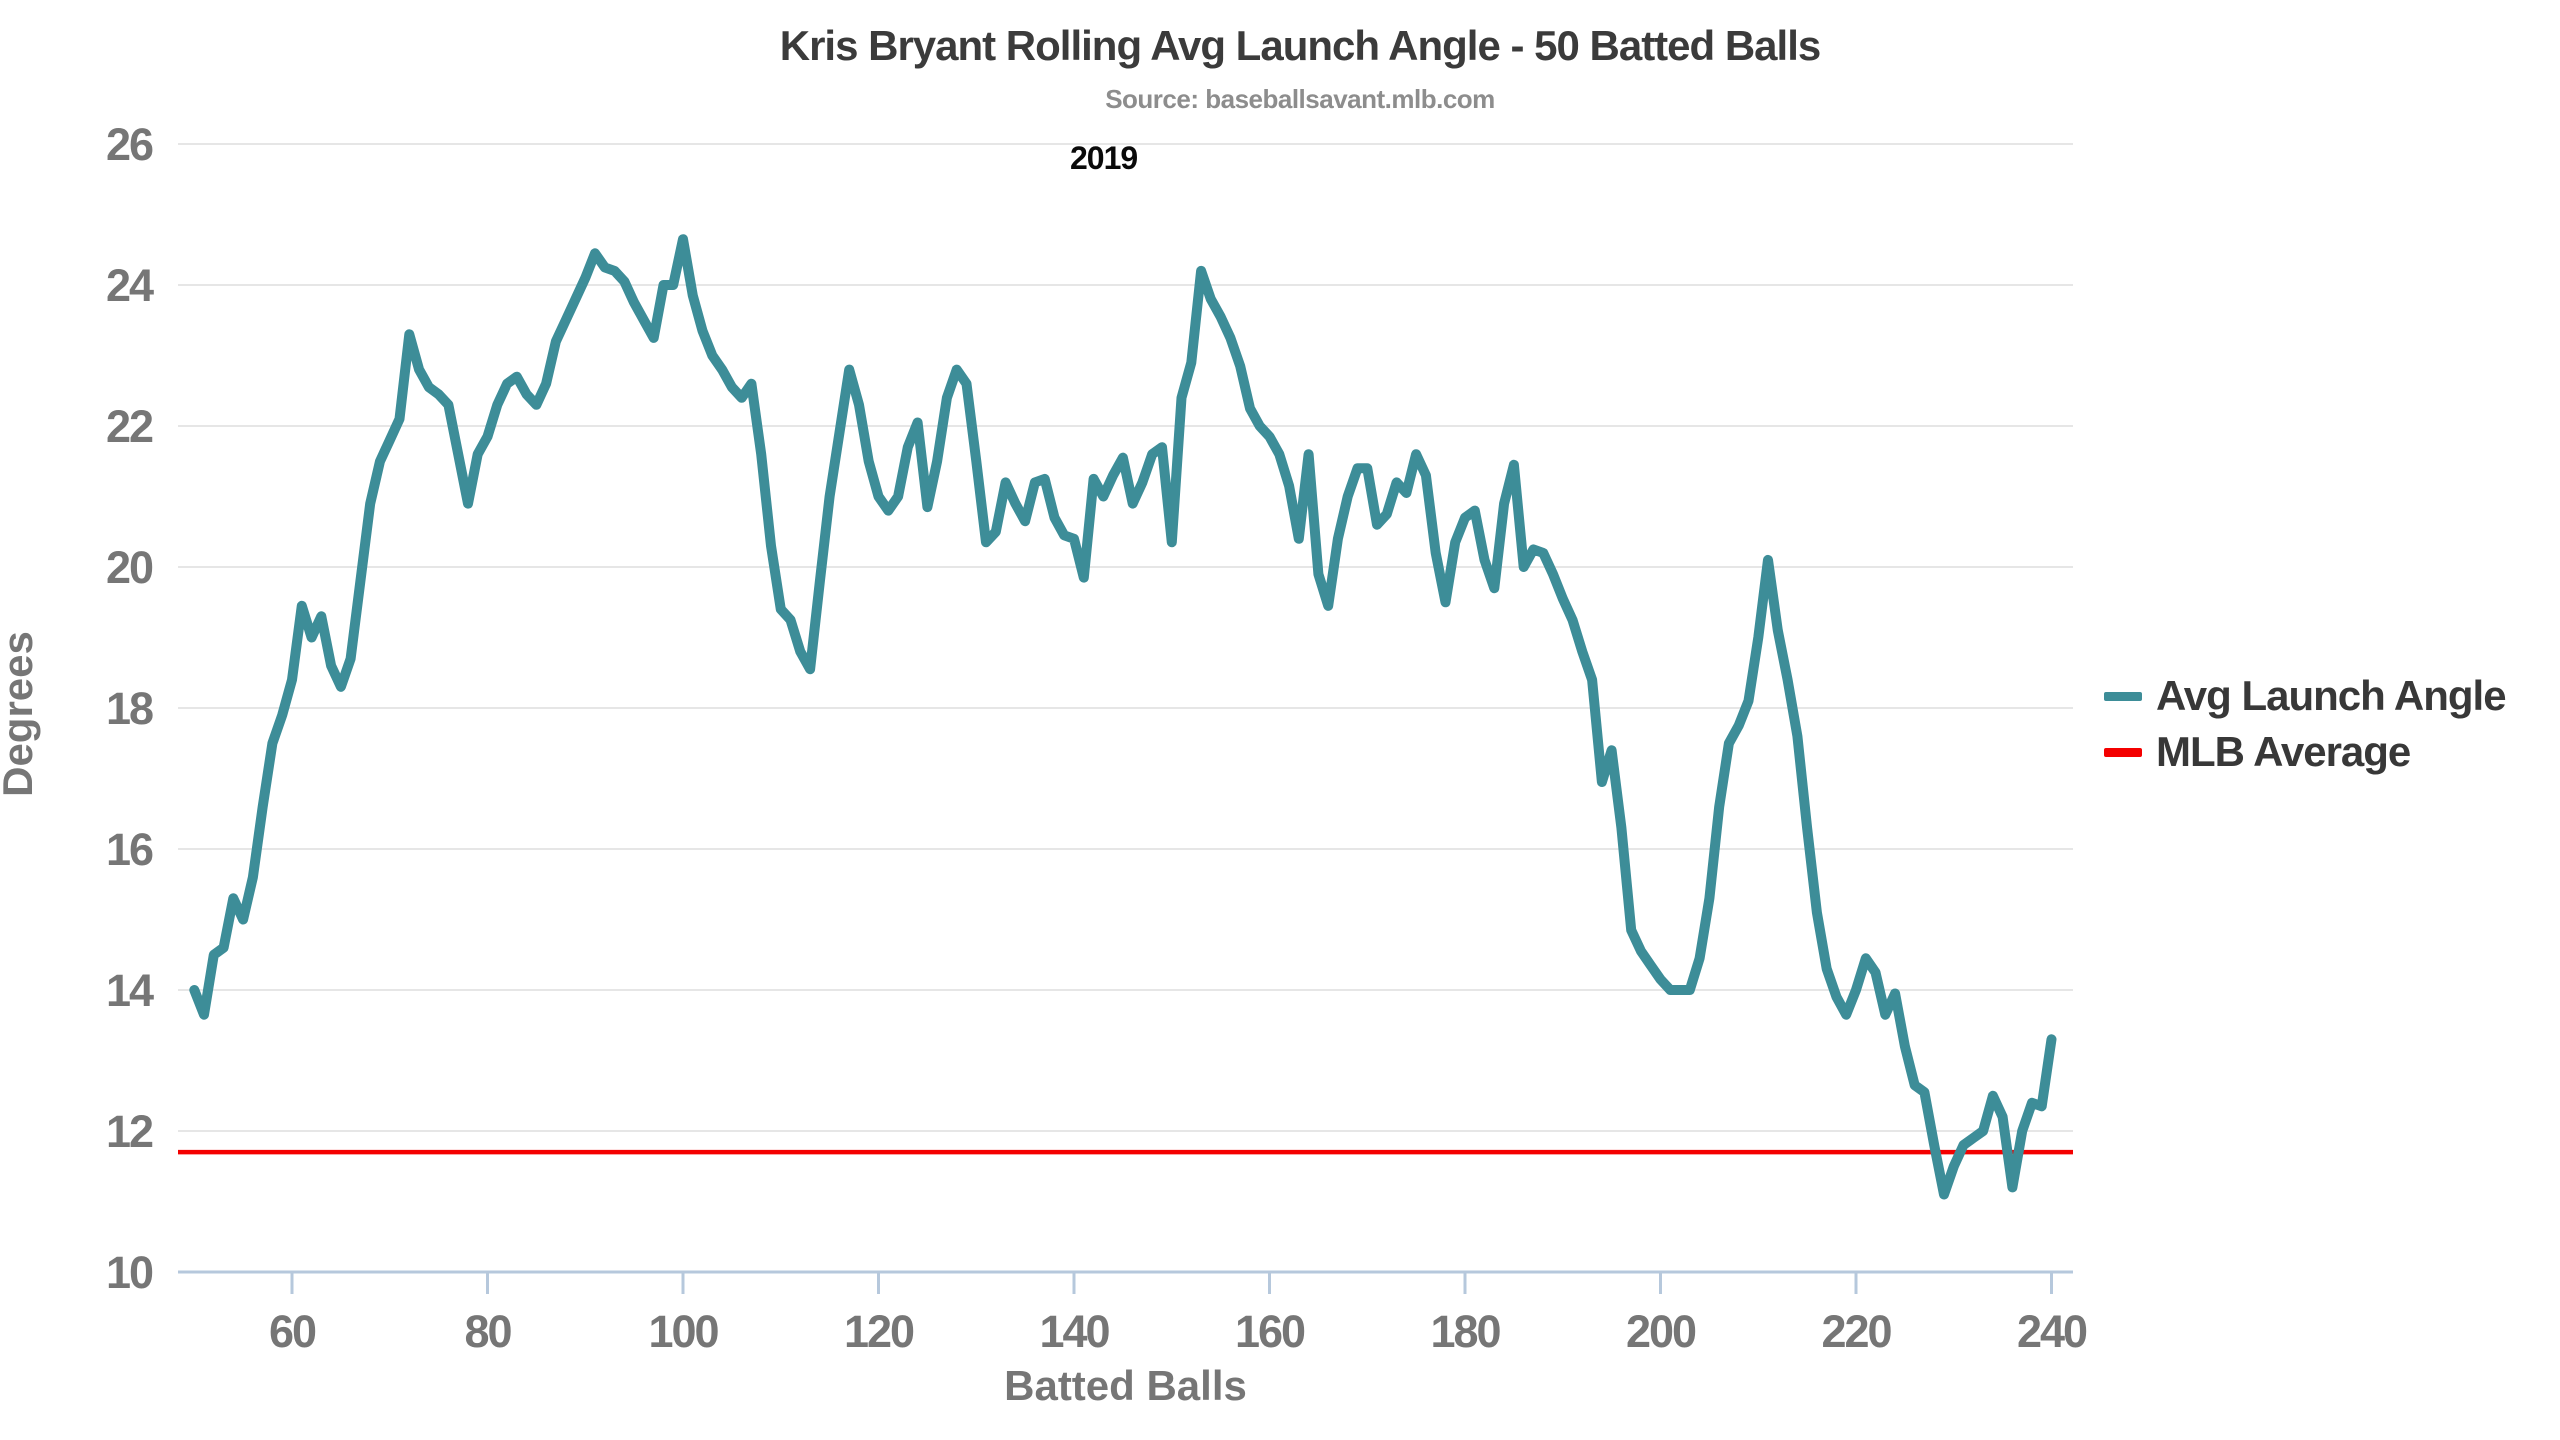 Image resolution: width=2560 pixels, height=1440 pixels. Describe the element at coordinates (130, 285) in the screenshot. I see `y-tick-label-24: 24` at that location.